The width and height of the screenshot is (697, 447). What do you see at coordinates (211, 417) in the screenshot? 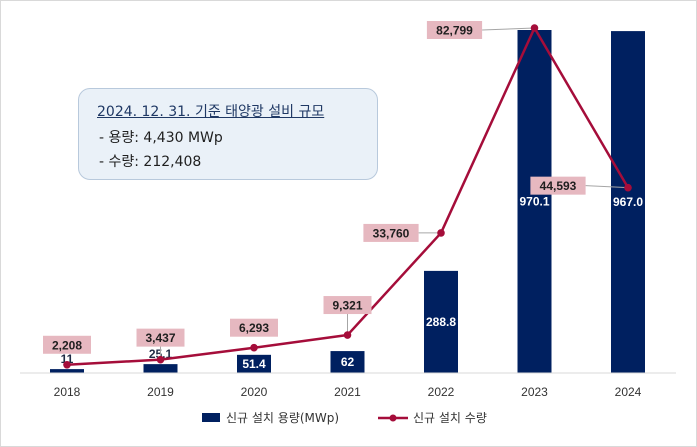
I see `legend-swatch-bar` at bounding box center [211, 417].